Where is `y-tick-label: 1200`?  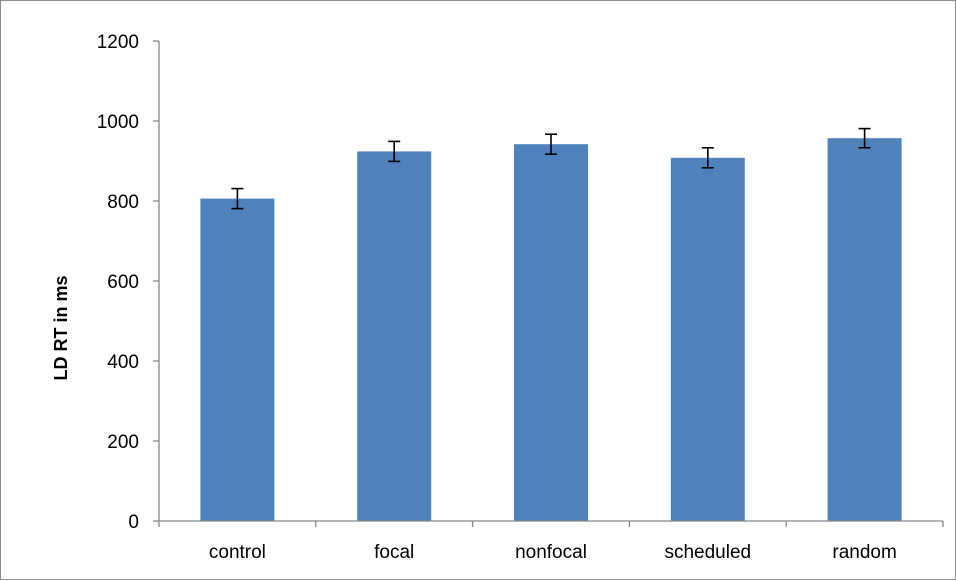 y-tick-label: 1200 is located at coordinates (118, 42).